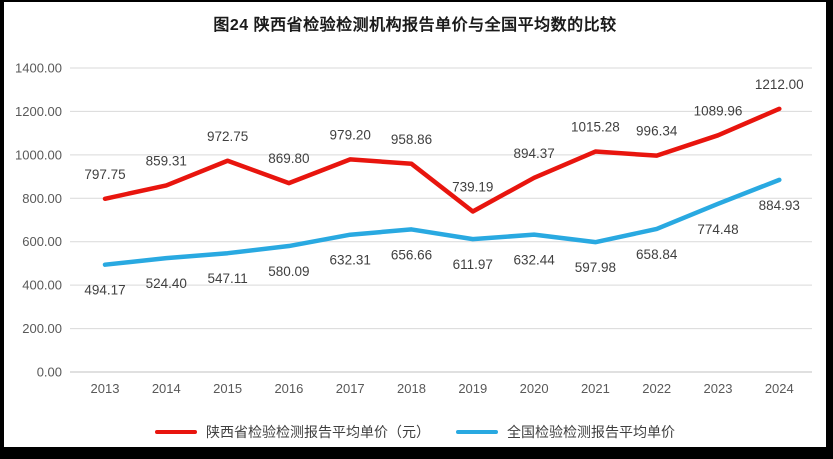 This screenshot has height=459, width=833. Describe the element at coordinates (38, 154) in the screenshot. I see `y-tick-label: 1000.00` at that location.